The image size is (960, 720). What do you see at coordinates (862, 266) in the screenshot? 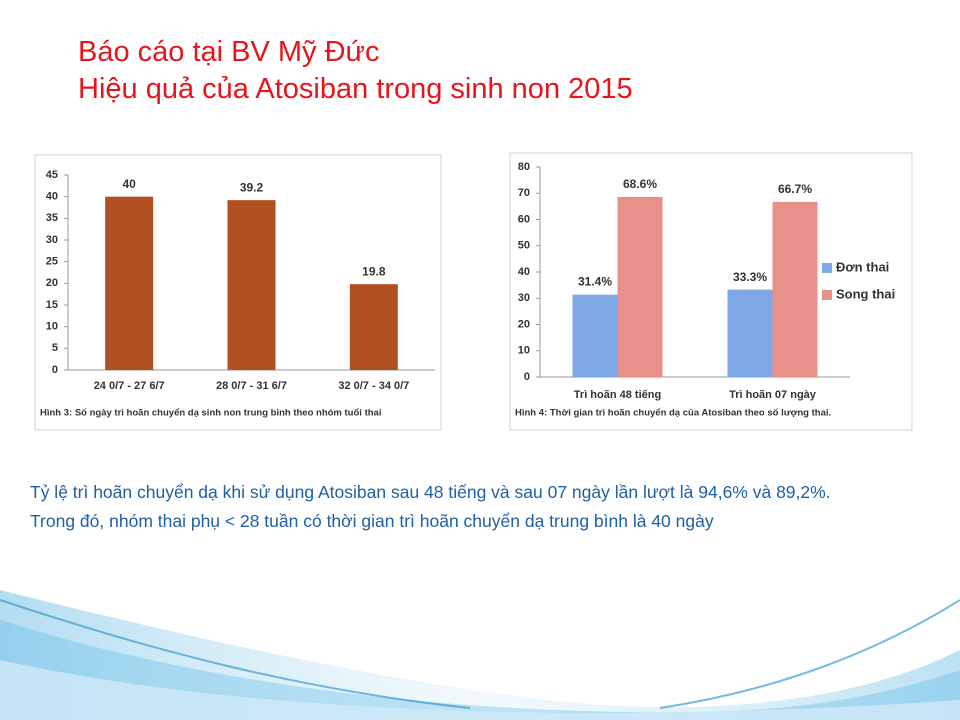
I see `legend-label: Đơn thai` at bounding box center [862, 266].